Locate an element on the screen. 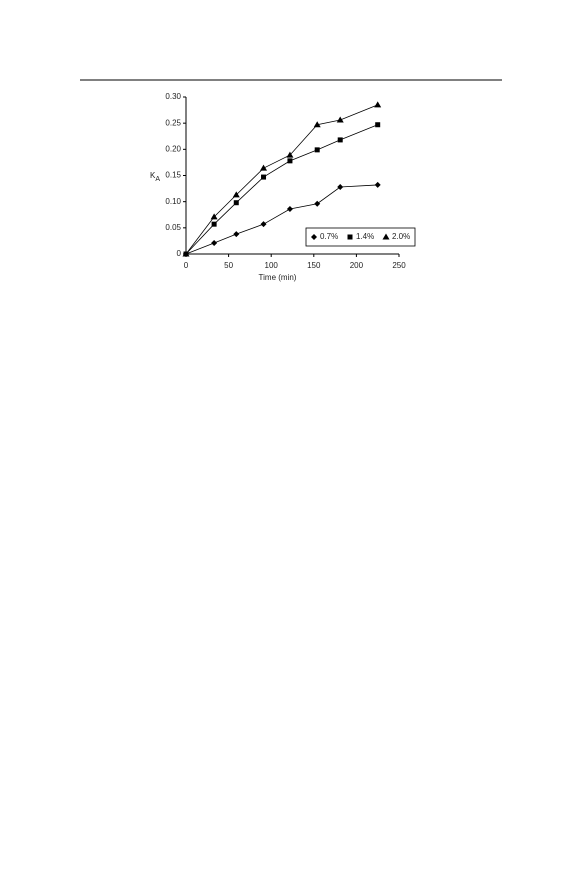  x-tick-label: 250 is located at coordinates (399, 265).